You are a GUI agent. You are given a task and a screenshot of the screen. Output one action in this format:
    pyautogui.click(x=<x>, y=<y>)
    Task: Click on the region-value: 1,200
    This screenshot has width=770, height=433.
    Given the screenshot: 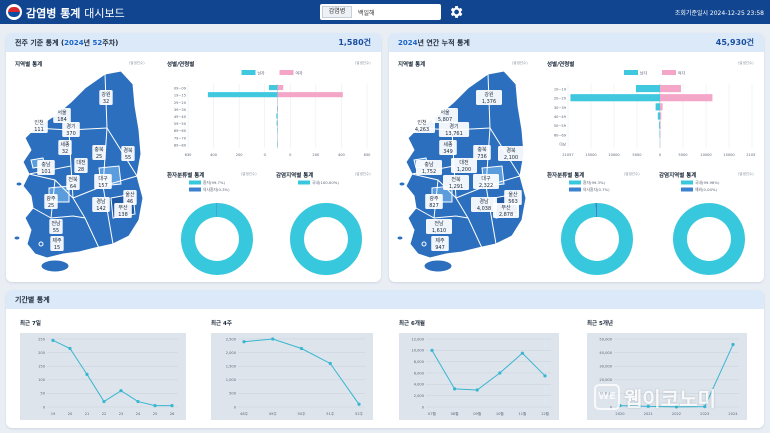 What is the action you would take?
    pyautogui.click(x=464, y=170)
    